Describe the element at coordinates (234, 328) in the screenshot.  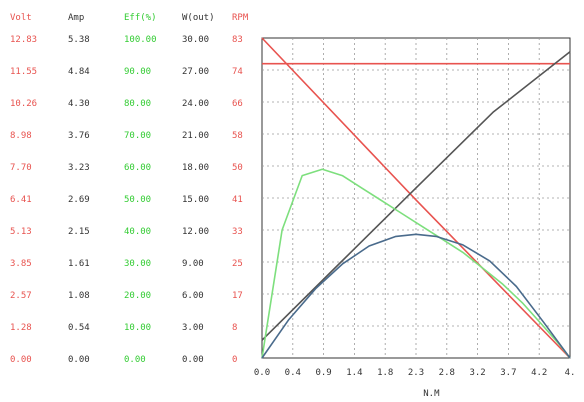
I see `y-tick-label: 8` at that location.